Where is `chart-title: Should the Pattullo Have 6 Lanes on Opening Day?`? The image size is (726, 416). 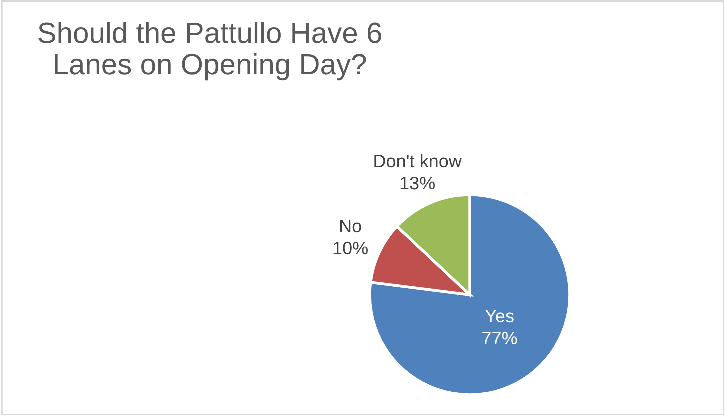
chart-title: Should the Pattullo Have 6 Lanes on Opening Day? is located at coordinates (210, 51).